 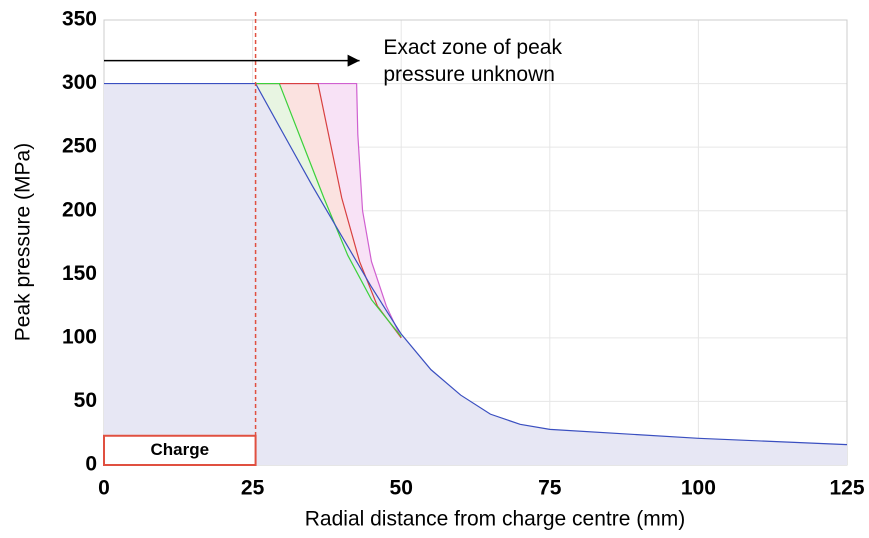 I want to click on charge-box, so click(x=180, y=450).